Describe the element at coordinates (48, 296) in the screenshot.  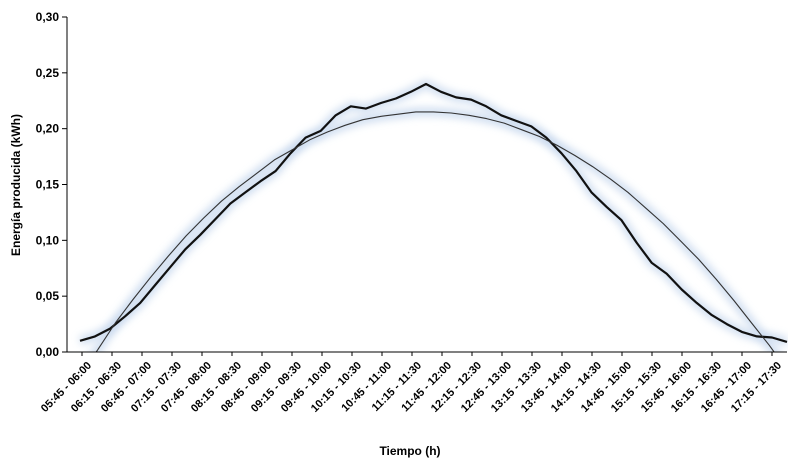
I see `y-tick-label: 0,05` at that location.